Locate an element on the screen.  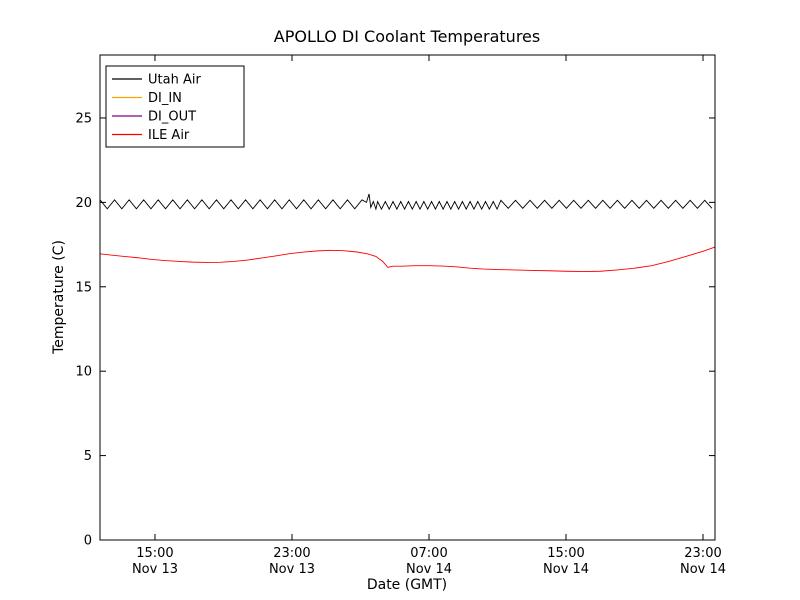
chart-title: APOLLO DI Coolant Temperatures is located at coordinates (407, 36).